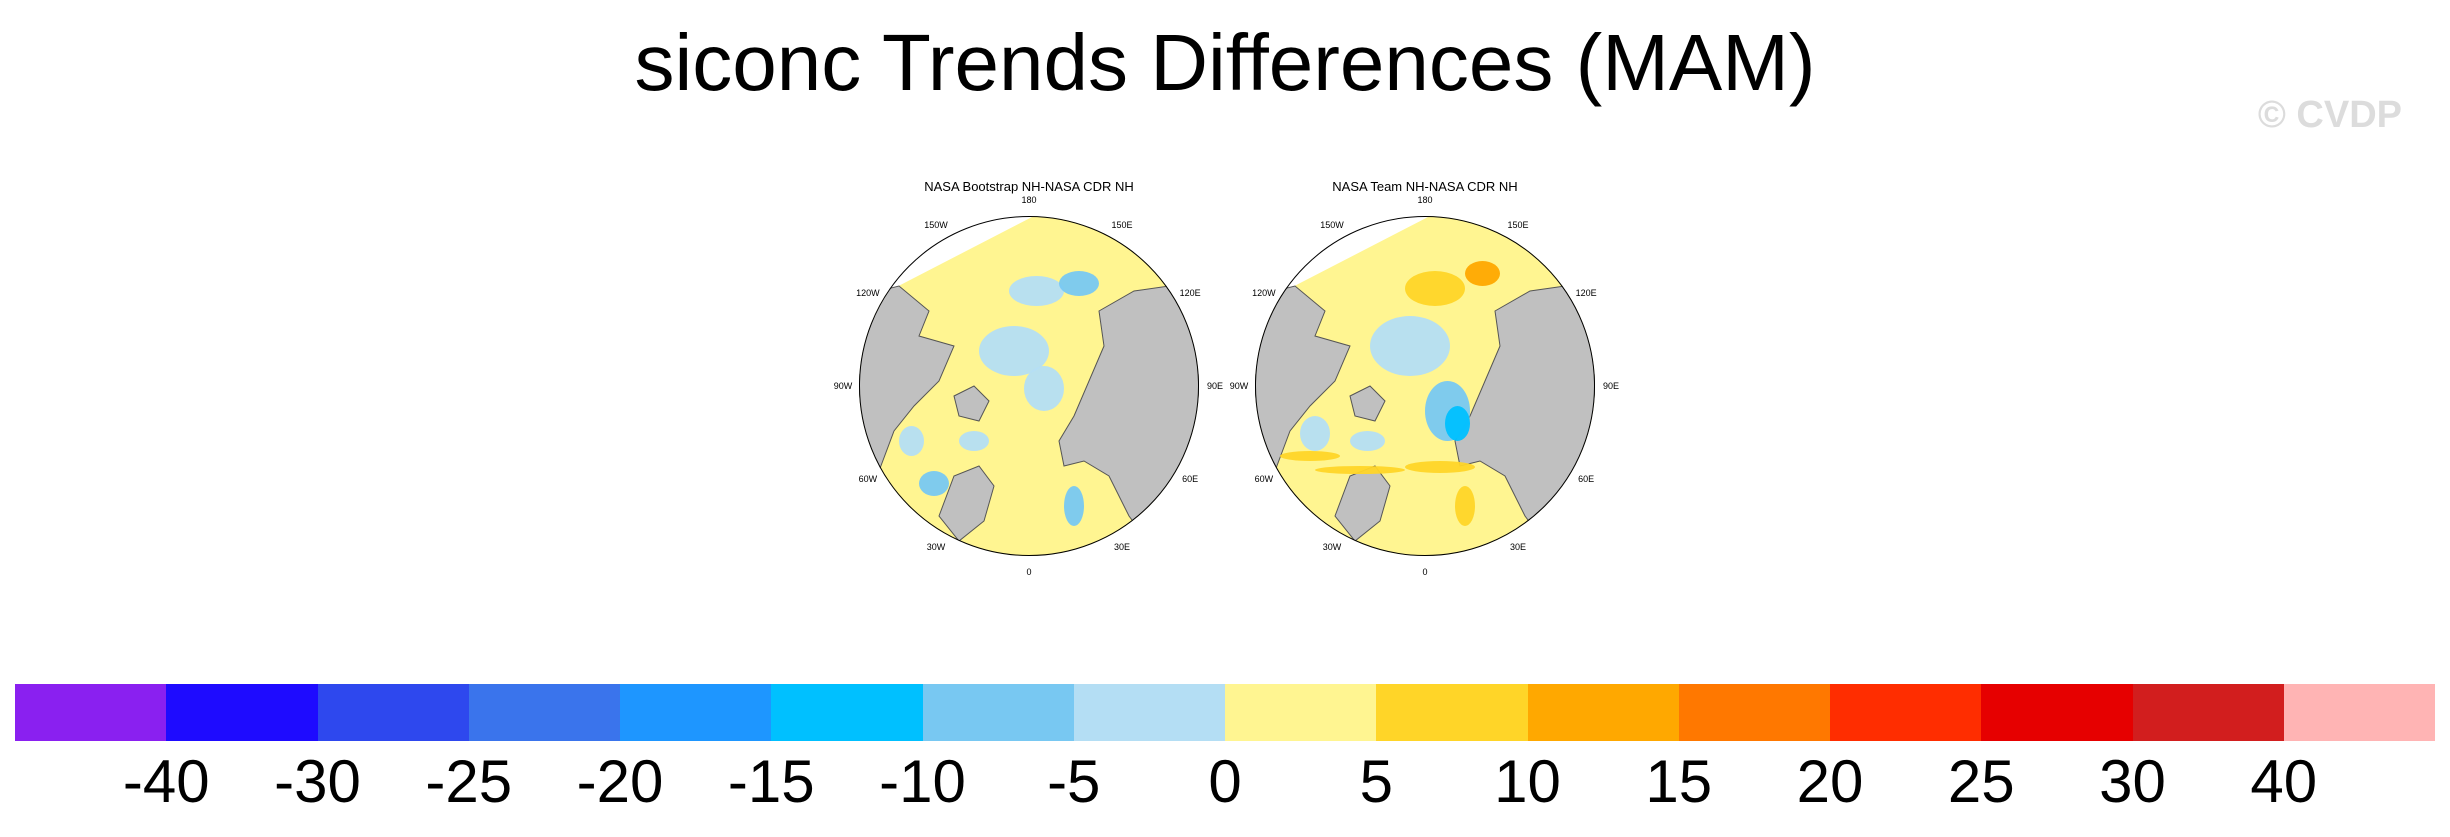  What do you see at coordinates (1981, 781) in the screenshot?
I see `colorbar-tick-label: 25` at bounding box center [1981, 781].